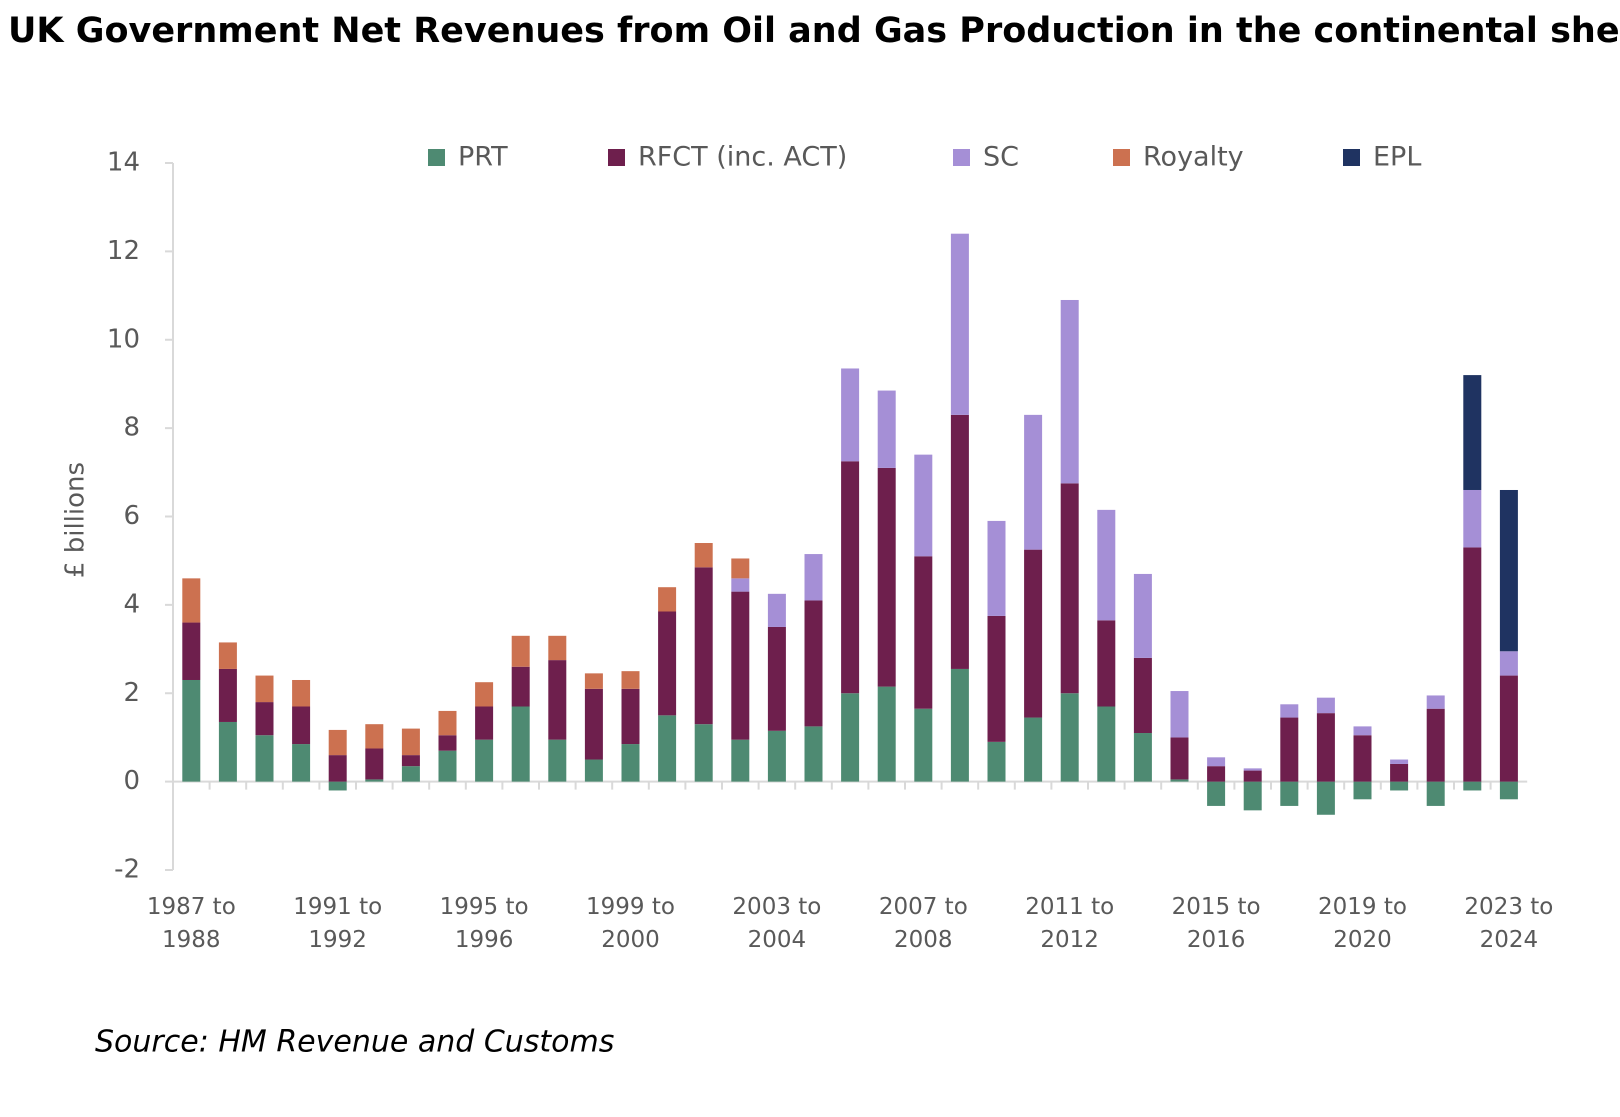 This screenshot has height=1117, width=1620. What do you see at coordinates (1193, 157) in the screenshot?
I see `legend-label: Royalty` at bounding box center [1193, 157].